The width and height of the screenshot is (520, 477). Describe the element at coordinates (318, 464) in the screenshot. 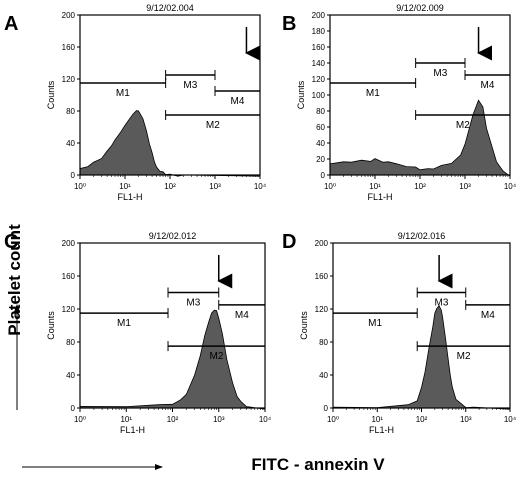

I see `x-axis-label: FITC - annexin V` at that location.